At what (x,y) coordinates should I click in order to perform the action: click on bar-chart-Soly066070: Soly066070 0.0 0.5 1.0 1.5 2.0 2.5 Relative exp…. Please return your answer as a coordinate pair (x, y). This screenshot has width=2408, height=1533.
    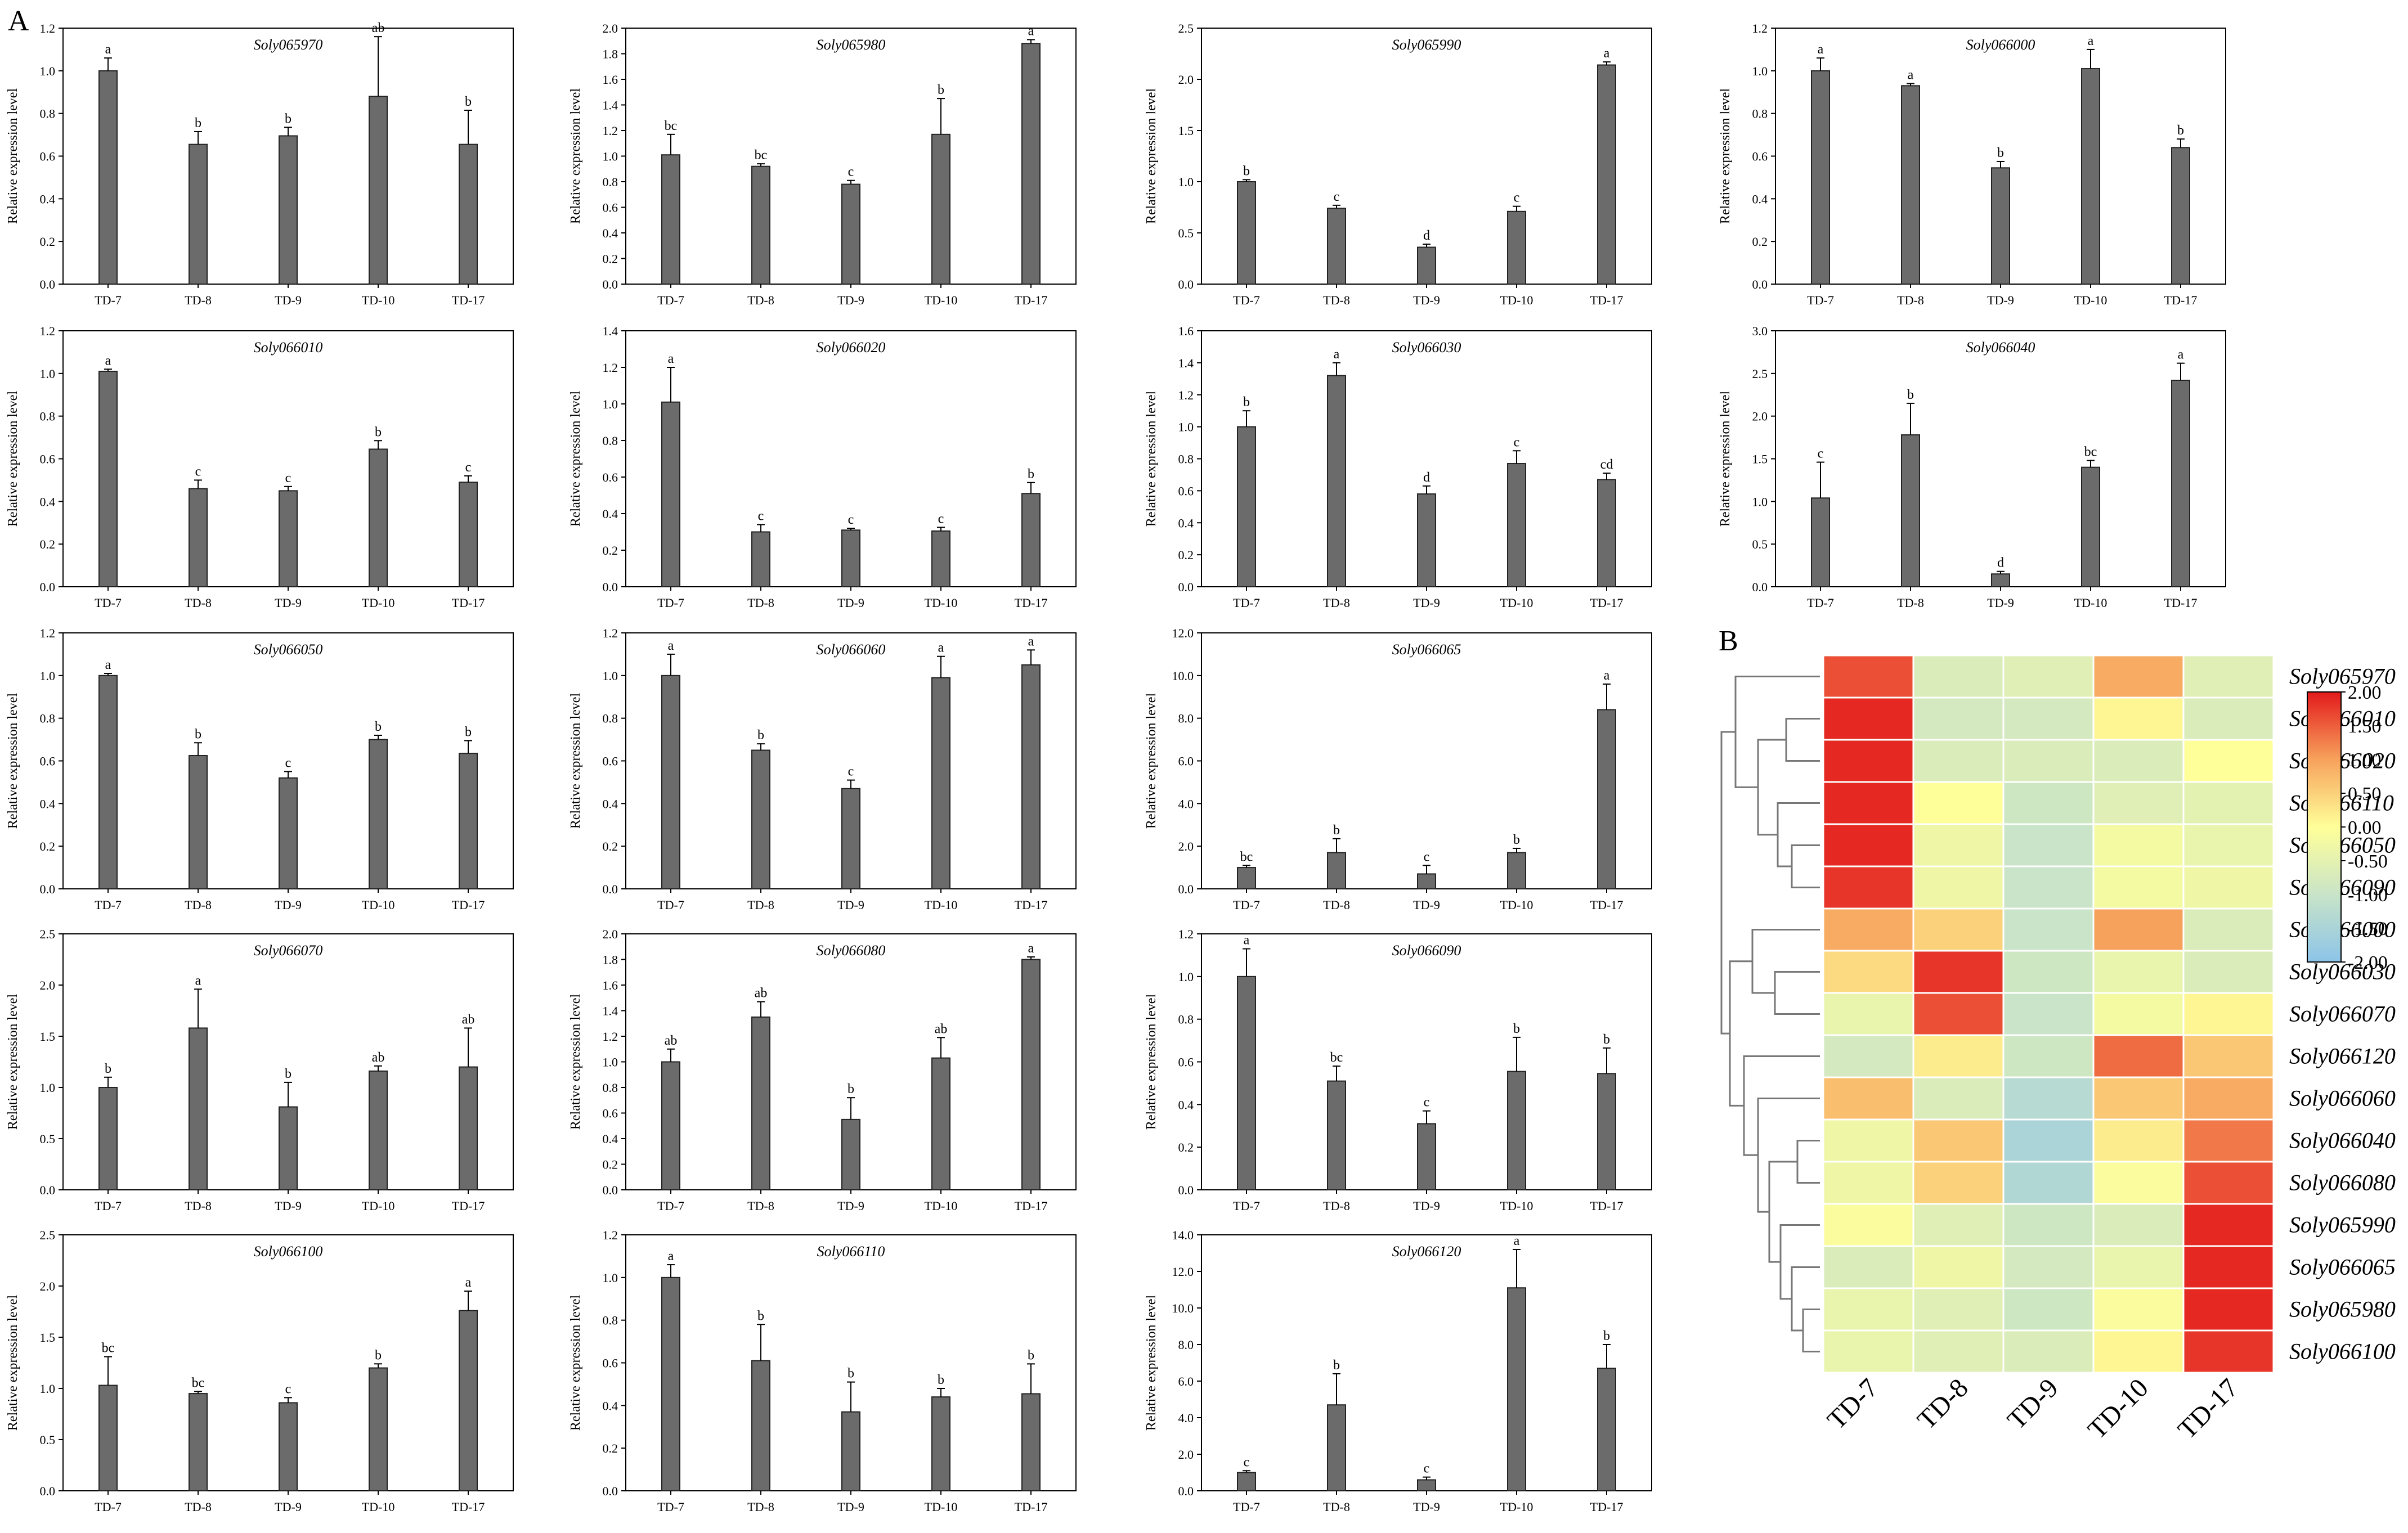
    Looking at the image, I should click on (260, 1070).